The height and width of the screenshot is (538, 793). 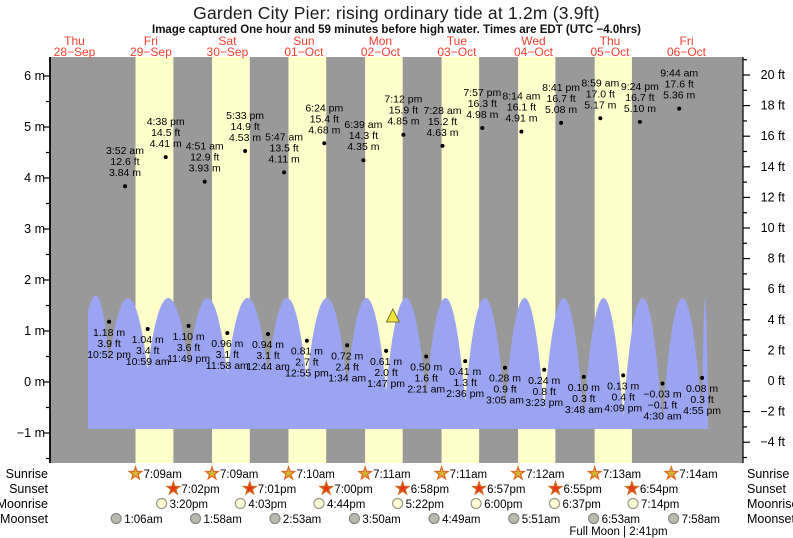 I want to click on low-tide-label: 0.10 m, so click(x=584, y=388).